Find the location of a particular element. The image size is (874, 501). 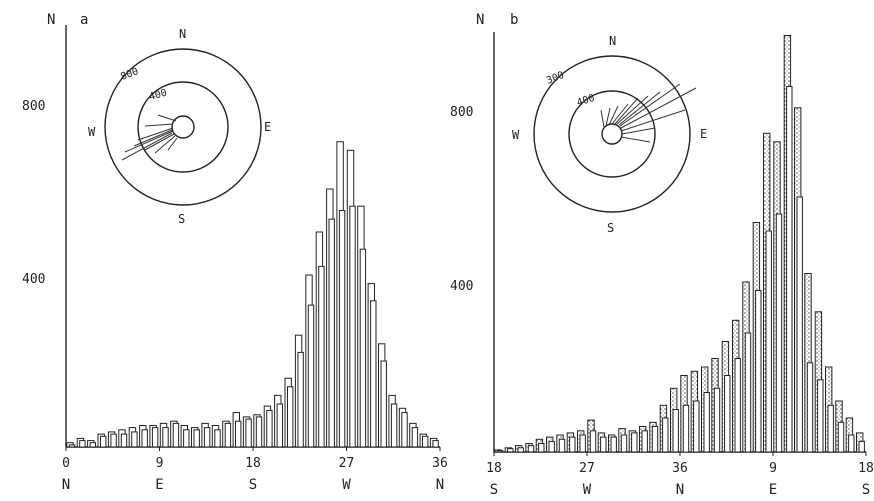

compass-rose: N E S W 800 400 is located at coordinates (179, 126).